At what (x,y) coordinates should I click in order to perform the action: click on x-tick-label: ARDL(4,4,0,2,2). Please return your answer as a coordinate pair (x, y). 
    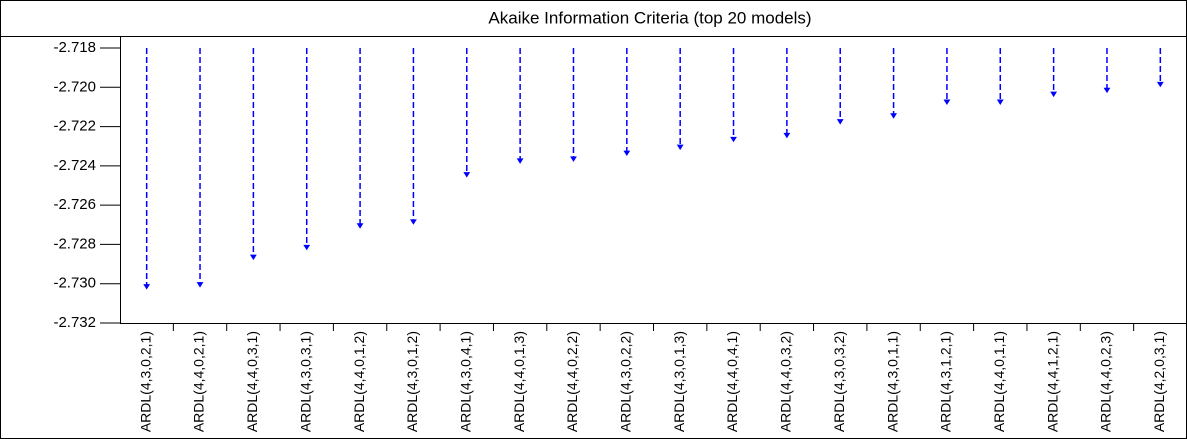
    Looking at the image, I should click on (572, 381).